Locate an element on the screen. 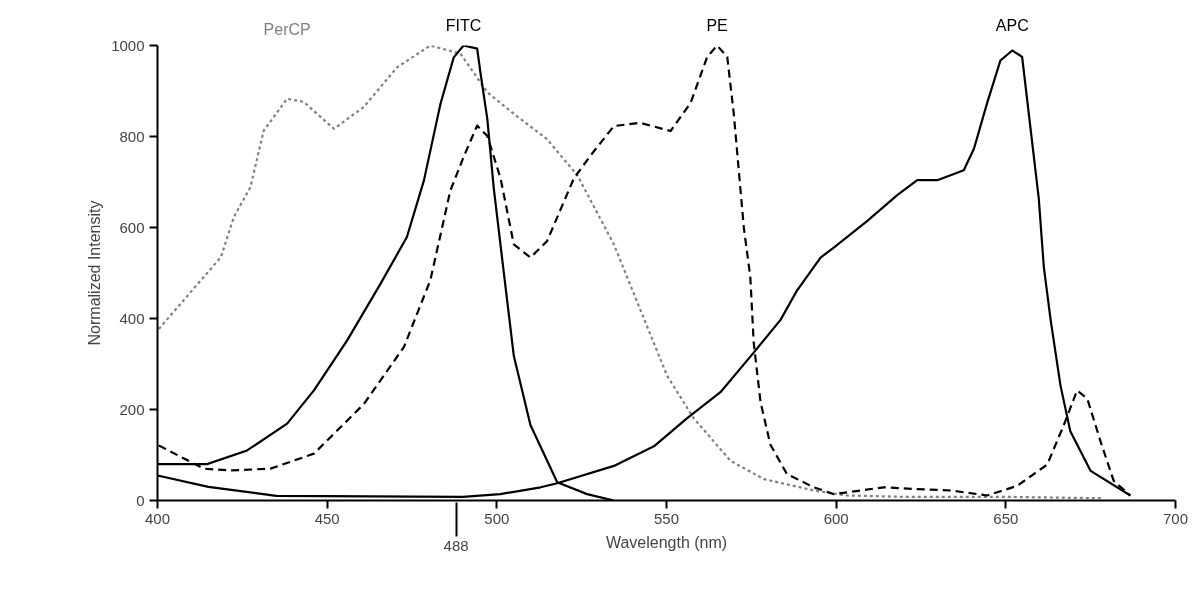 The height and width of the screenshot is (593, 1195). y-tick-label: 1000 is located at coordinates (128, 45).